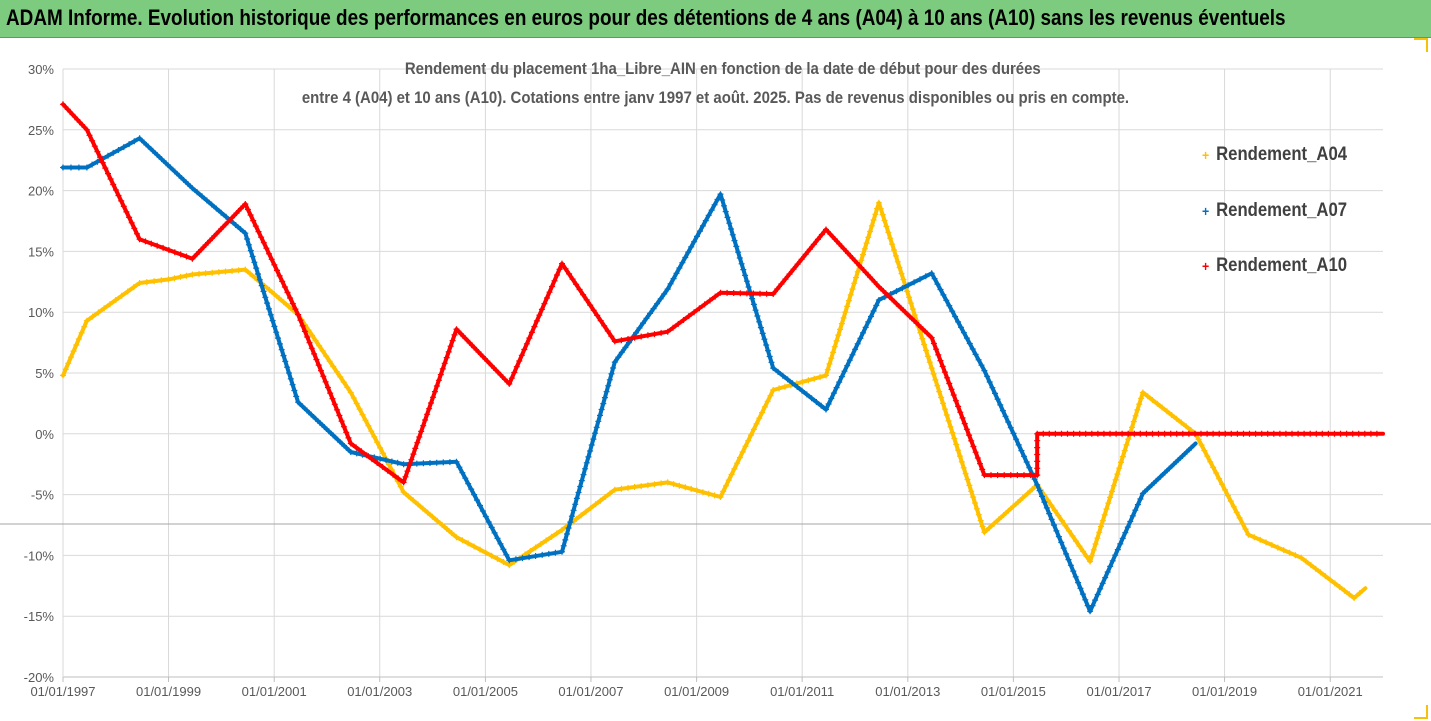 The width and height of the screenshot is (1431, 721). I want to click on y-tick-label: 20%, so click(41, 191).